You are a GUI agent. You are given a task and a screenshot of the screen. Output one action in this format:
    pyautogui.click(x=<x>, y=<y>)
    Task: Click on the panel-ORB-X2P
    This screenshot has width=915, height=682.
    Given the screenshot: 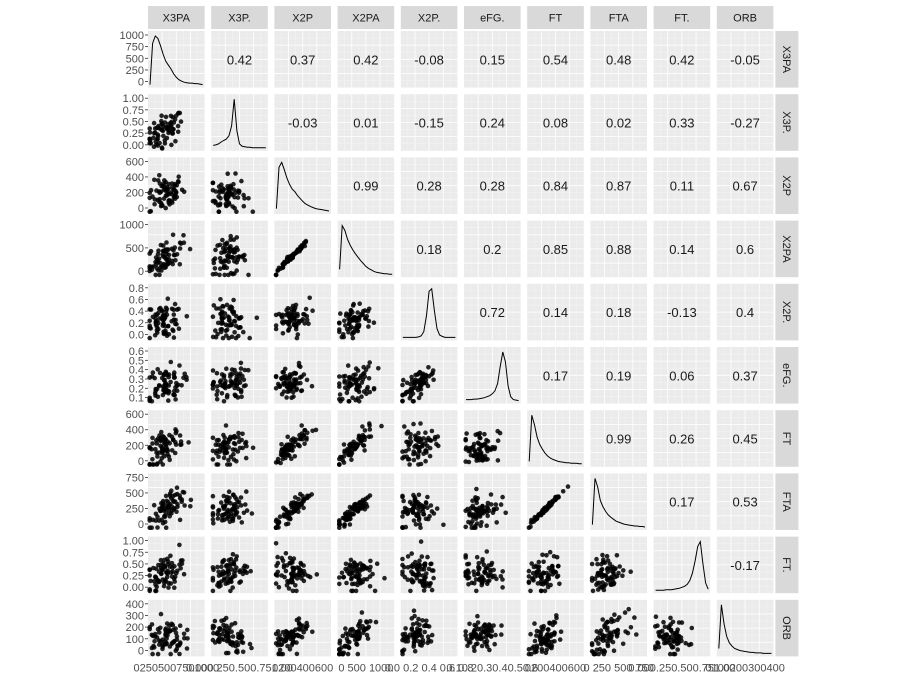 What is the action you would take?
    pyautogui.click(x=302, y=628)
    